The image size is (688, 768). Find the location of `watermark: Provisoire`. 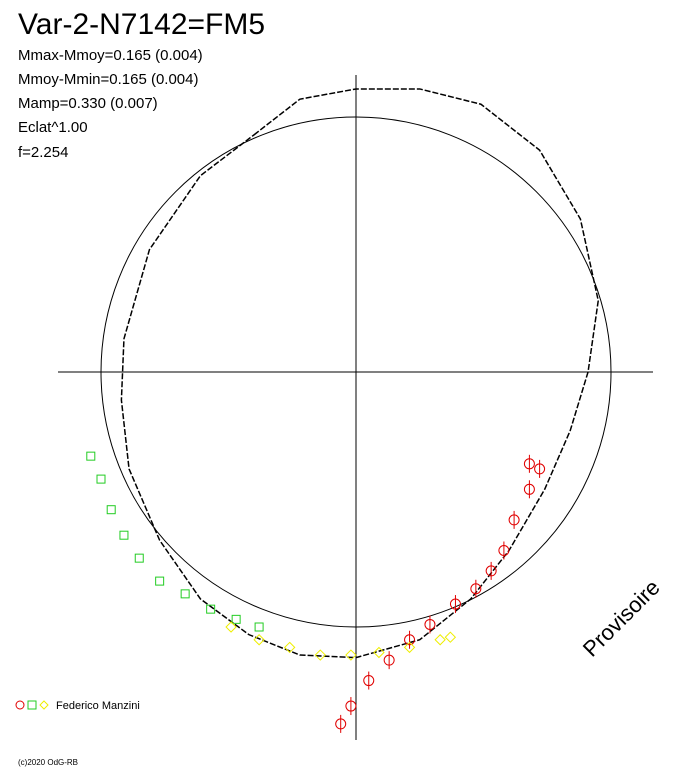

watermark: Provisoire is located at coordinates (621, 618).